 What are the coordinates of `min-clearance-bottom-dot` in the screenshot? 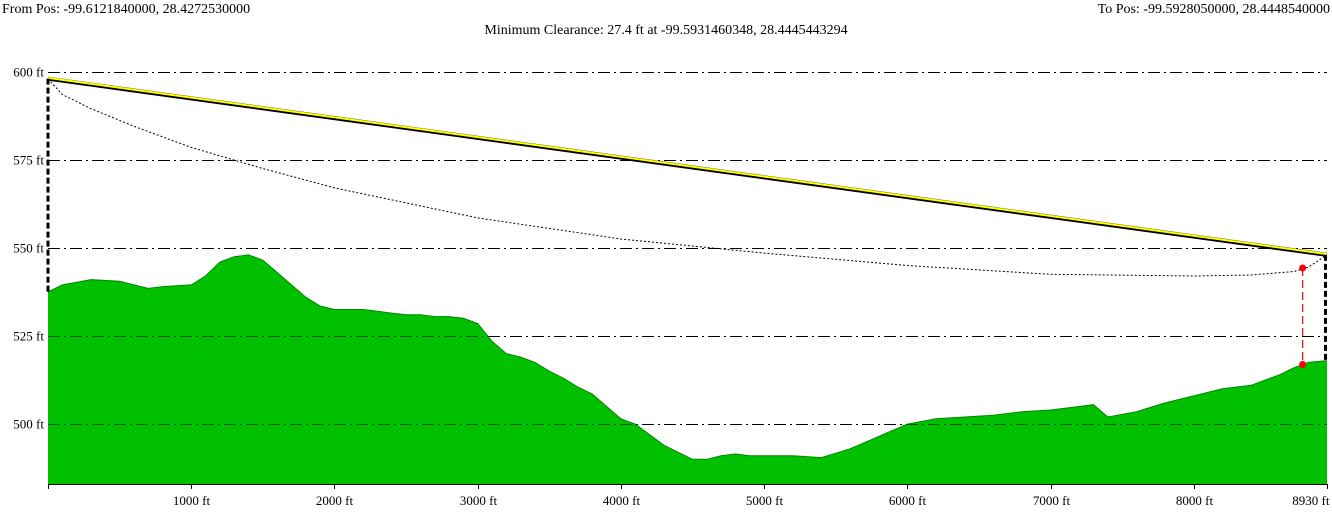 It's located at (1303, 365).